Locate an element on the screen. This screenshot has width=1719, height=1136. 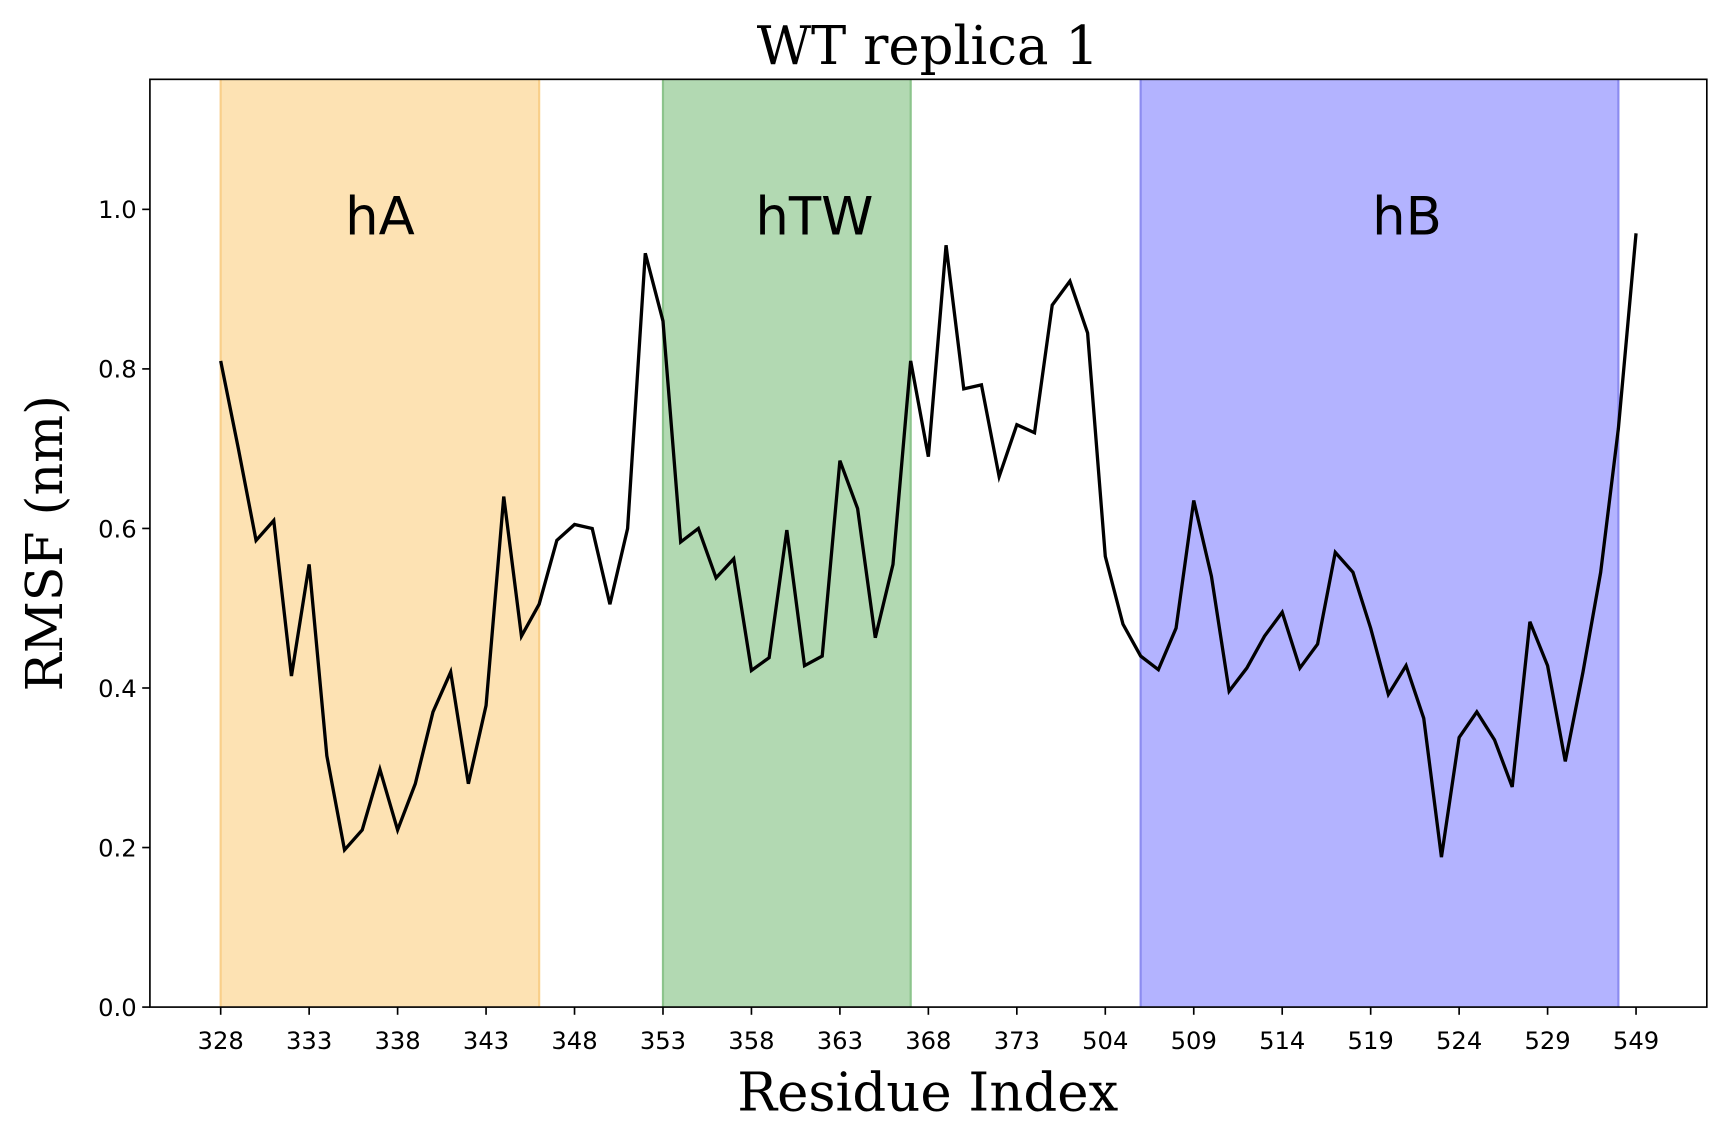
y-tick-label: 0.6 is located at coordinates (117, 528).